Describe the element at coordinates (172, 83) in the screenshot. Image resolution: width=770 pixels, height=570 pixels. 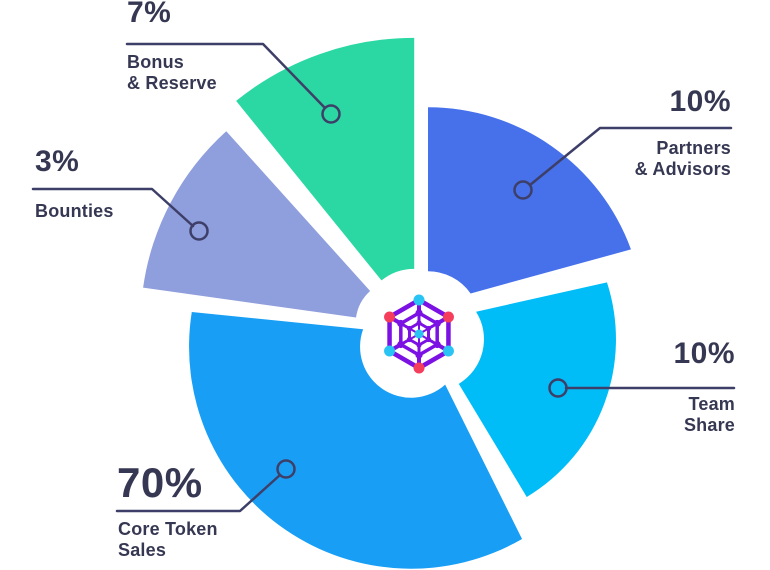
I see `label-bonus-line2: & Reserve` at that location.